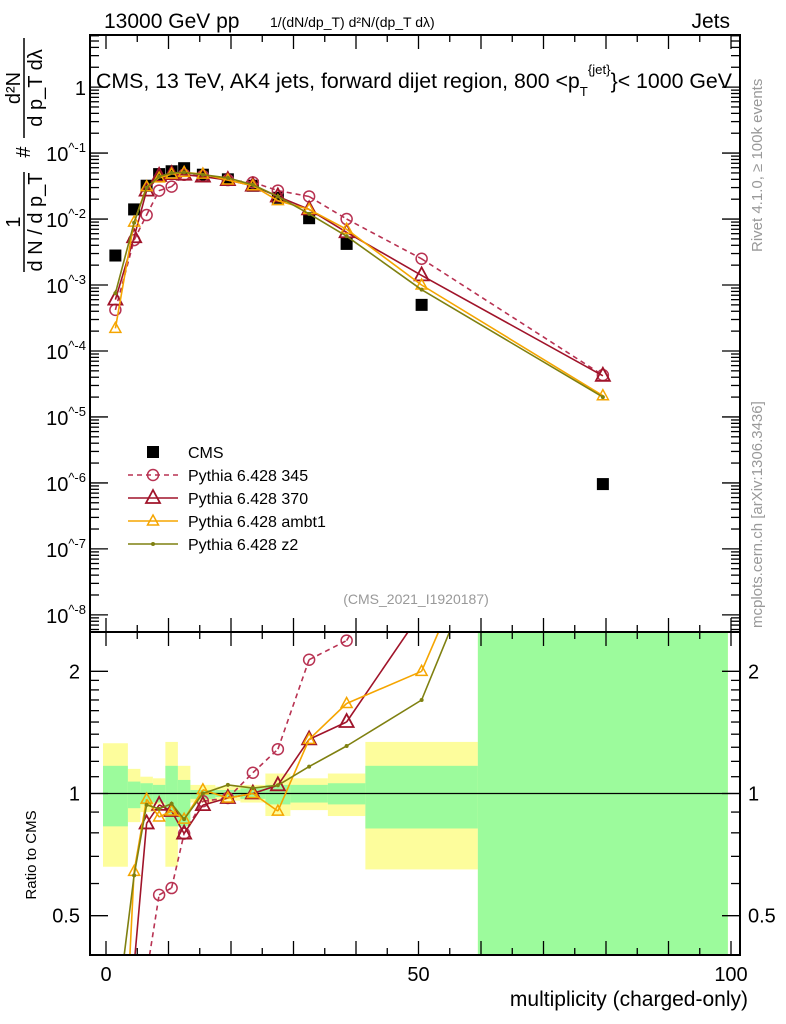  What do you see at coordinates (66, 615) in the screenshot?
I see `y-tick-label: 10^-8` at bounding box center [66, 615].